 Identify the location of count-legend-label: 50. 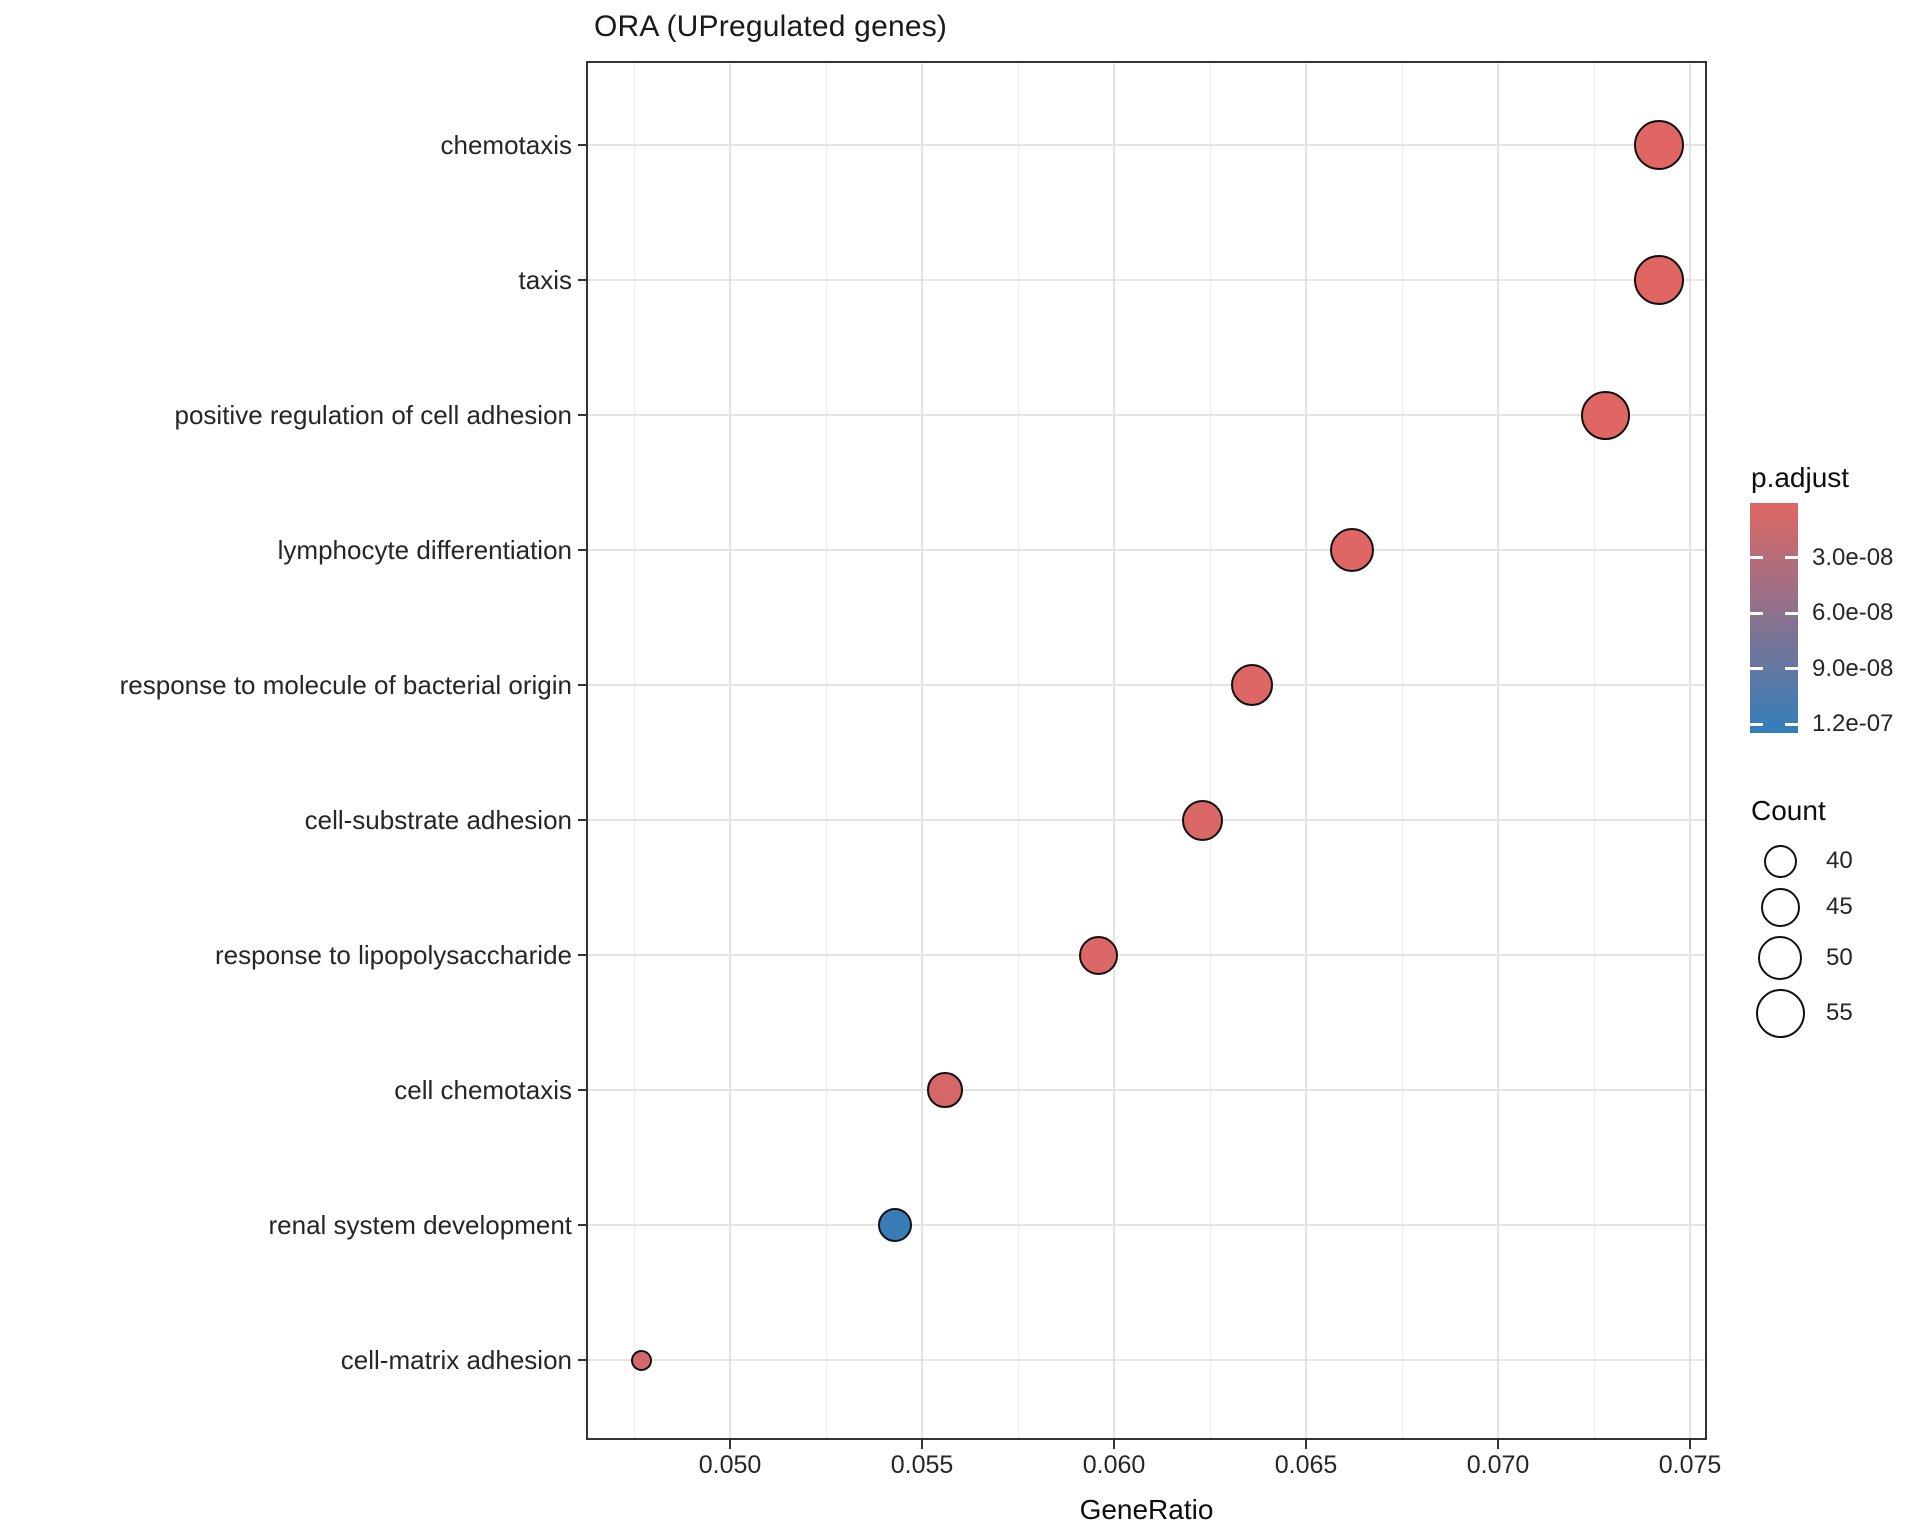
(1839, 957).